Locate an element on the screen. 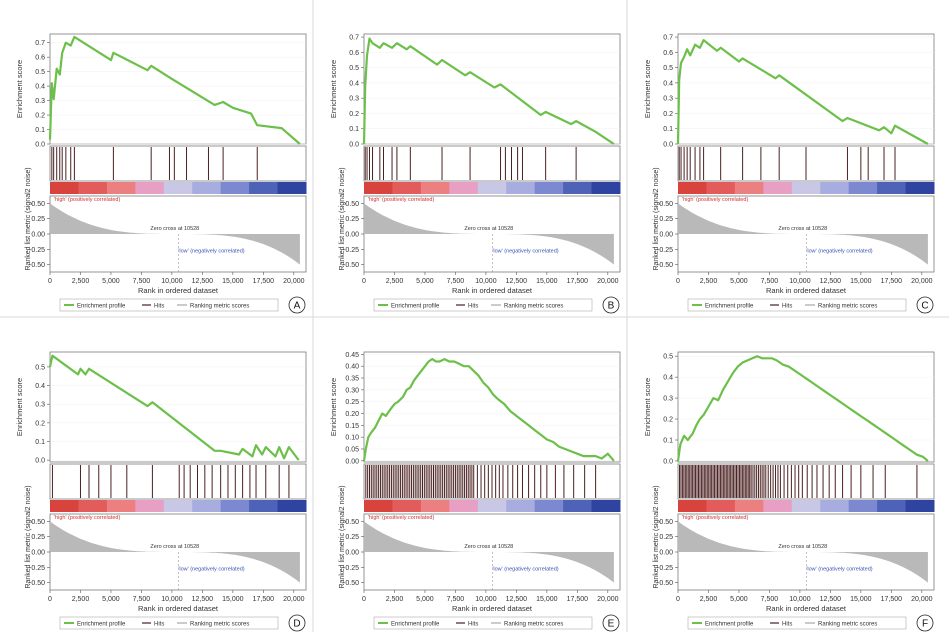 Image resolution: width=949 pixels, height=637 pixels. es-y-tick-label: 0.00 is located at coordinates (352, 461).